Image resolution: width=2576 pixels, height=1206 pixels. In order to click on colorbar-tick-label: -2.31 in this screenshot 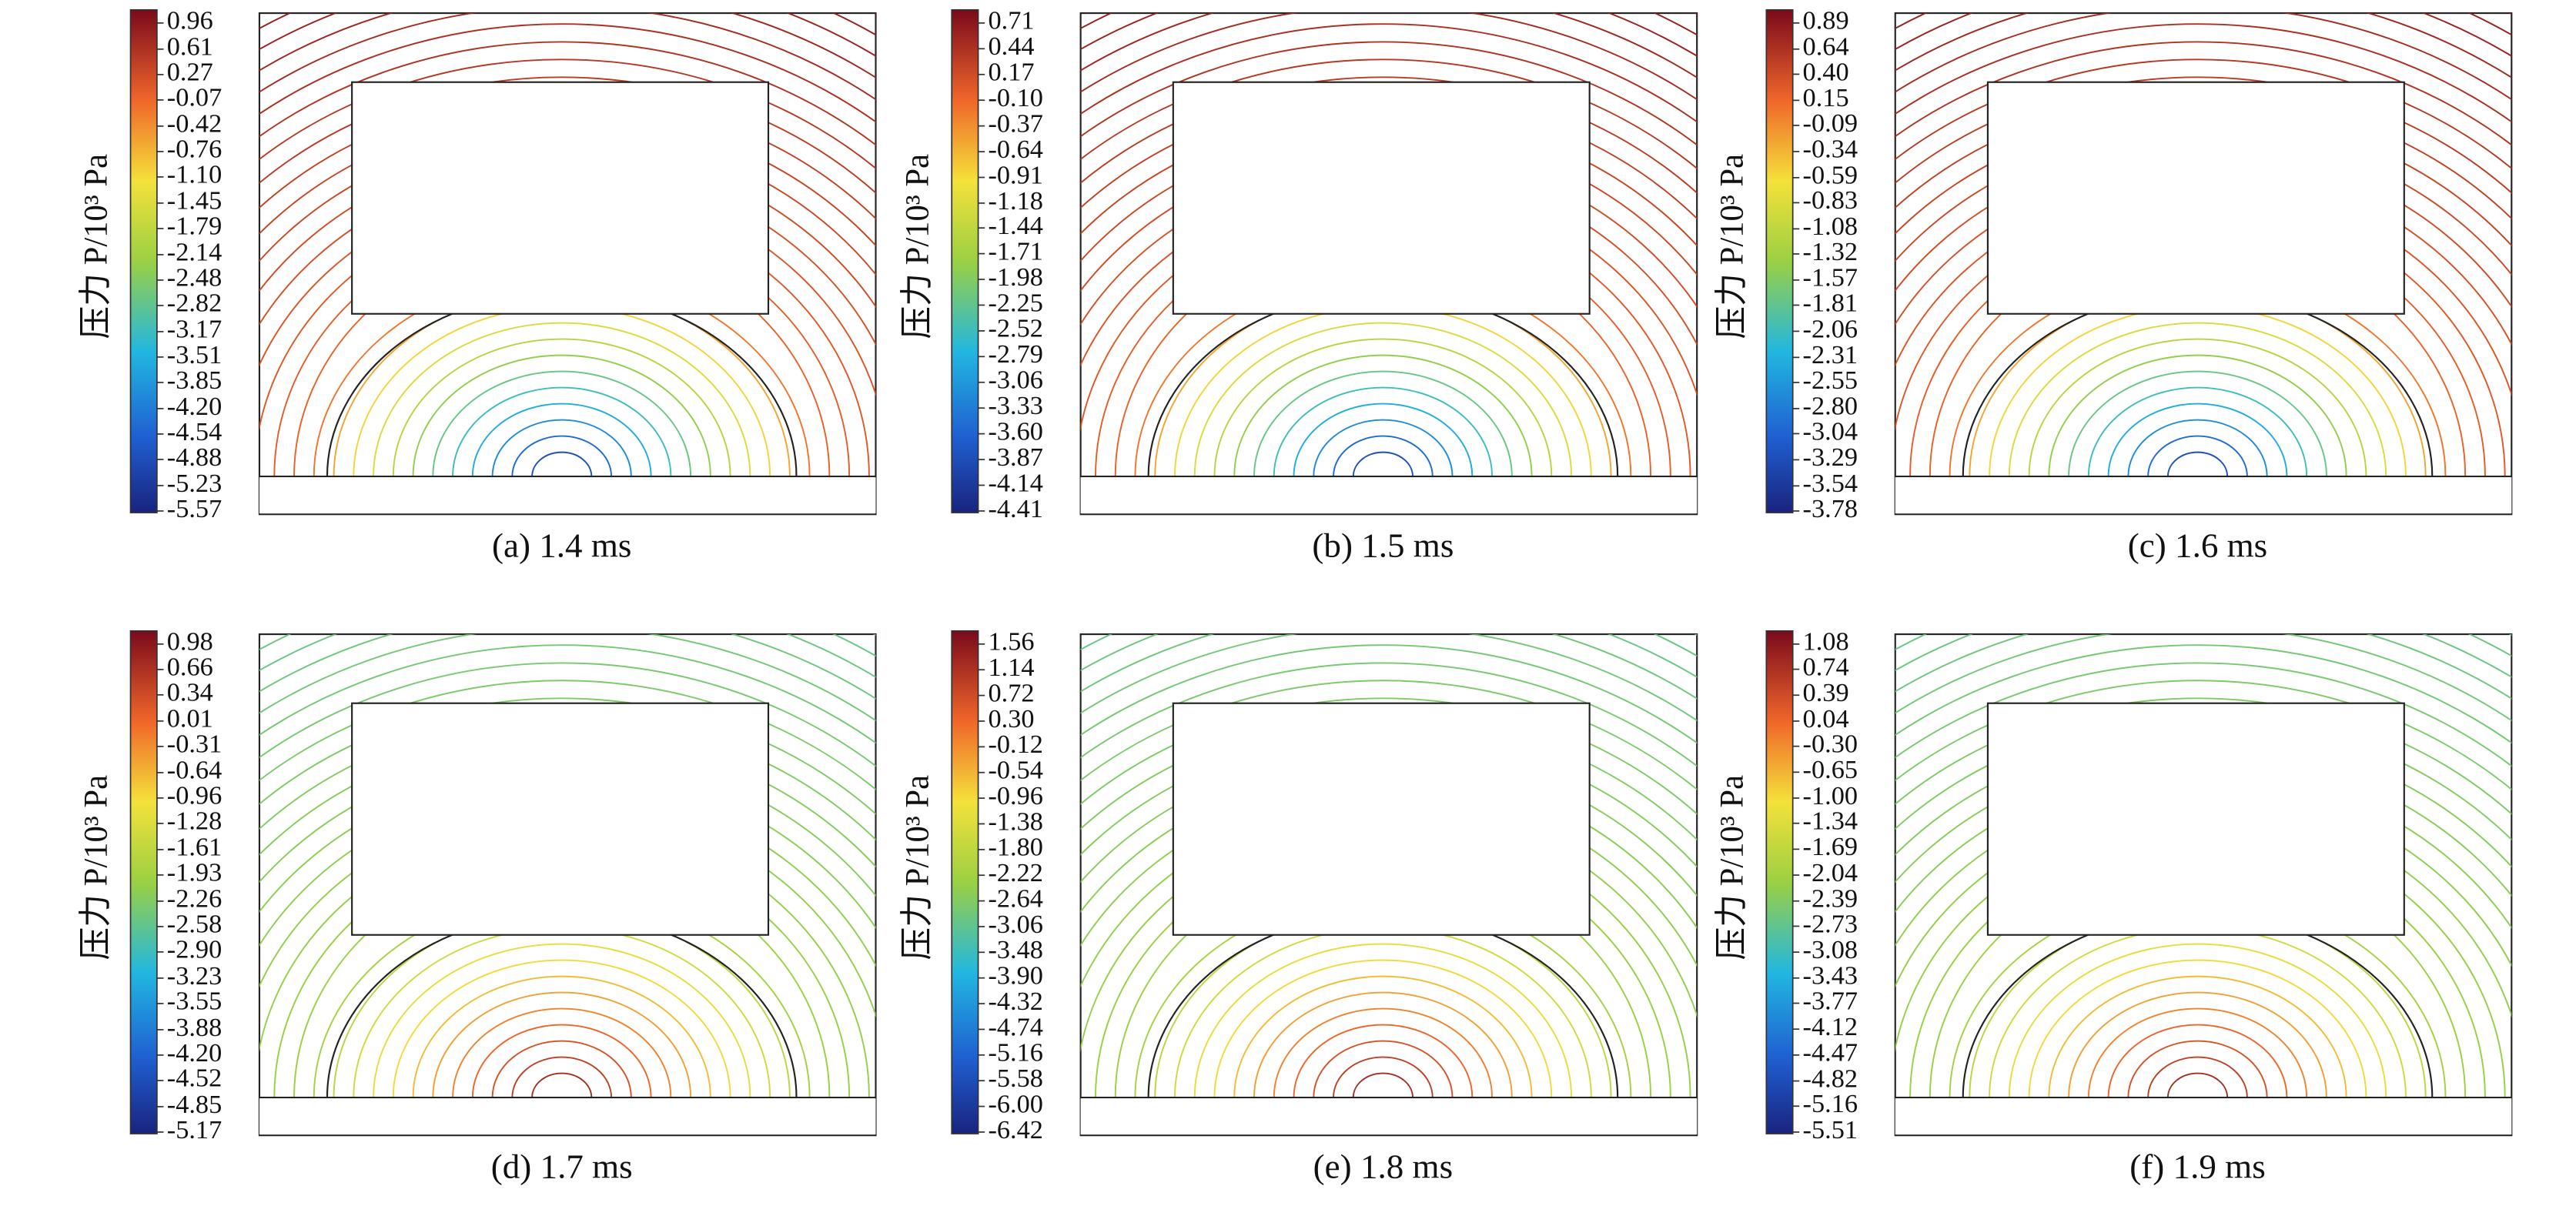, I will do `click(1830, 354)`.